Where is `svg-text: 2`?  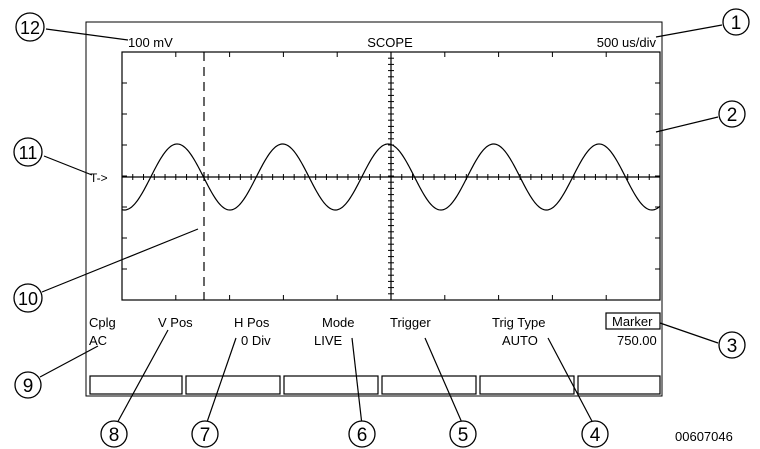 svg-text: 2 is located at coordinates (732, 115).